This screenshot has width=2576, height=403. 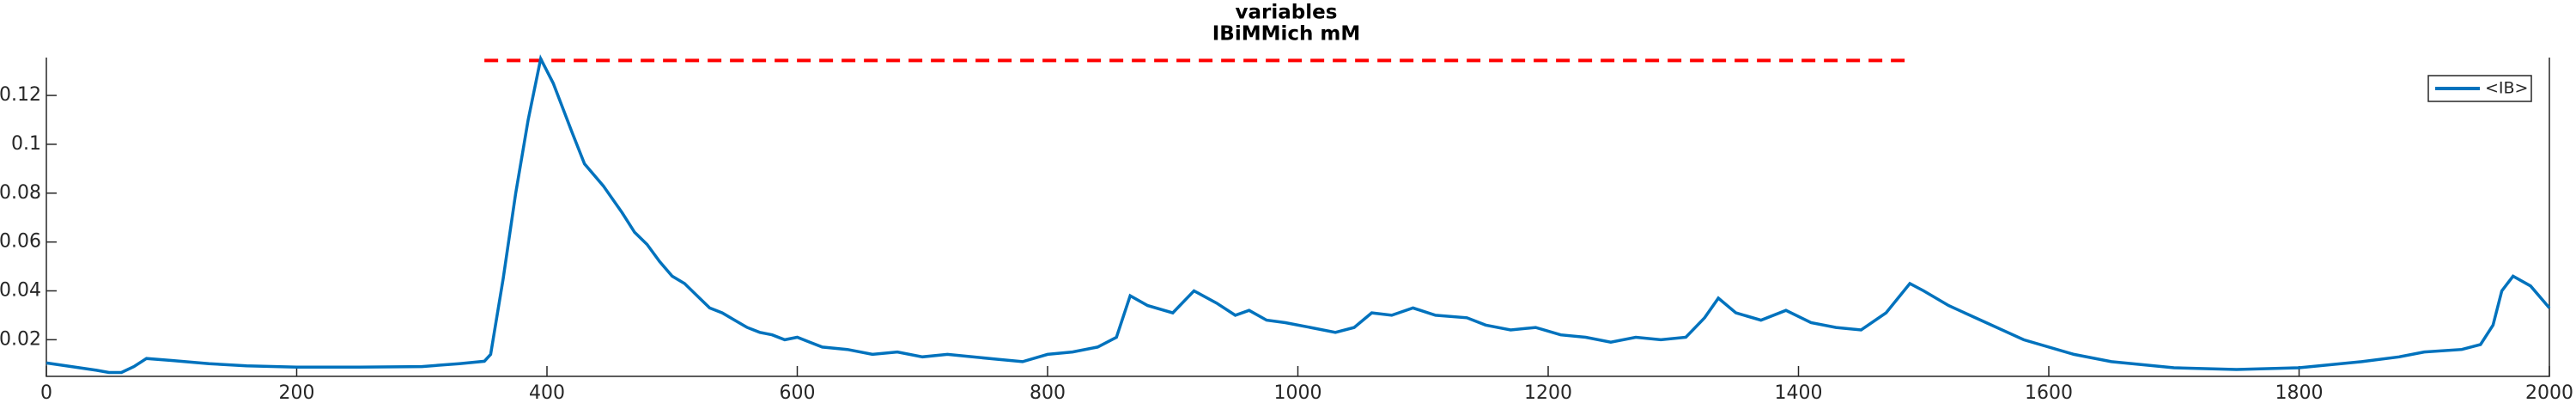 I want to click on y-tick-label: 0.04, so click(x=21, y=290).